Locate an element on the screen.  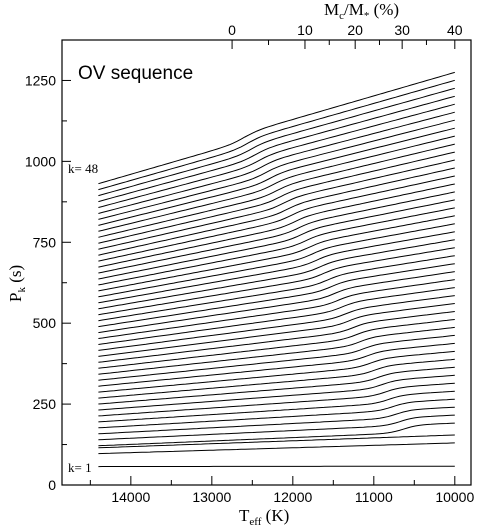
period-series-k3 is located at coordinates (276, 441).